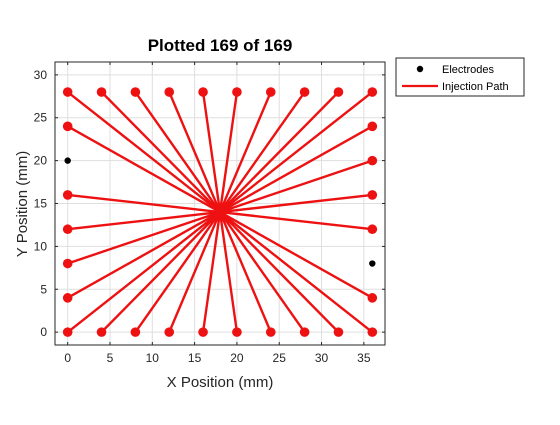 This screenshot has width=560, height=425. Describe the element at coordinates (43, 289) in the screenshot. I see `y-tick-label: 5` at that location.